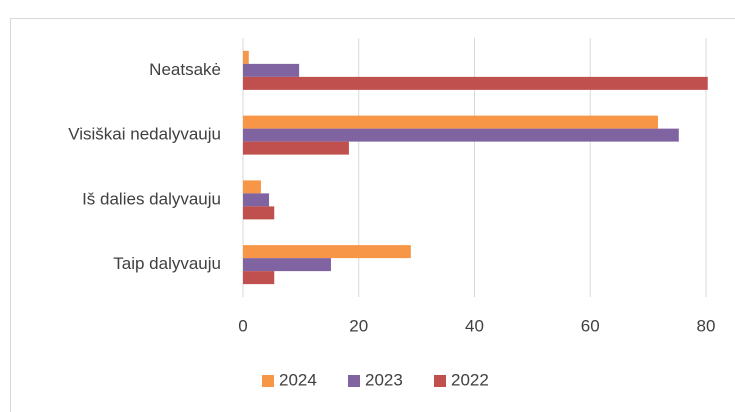 Image resolution: width=735 pixels, height=412 pixels. I want to click on x-tick-label: 80, so click(706, 325).